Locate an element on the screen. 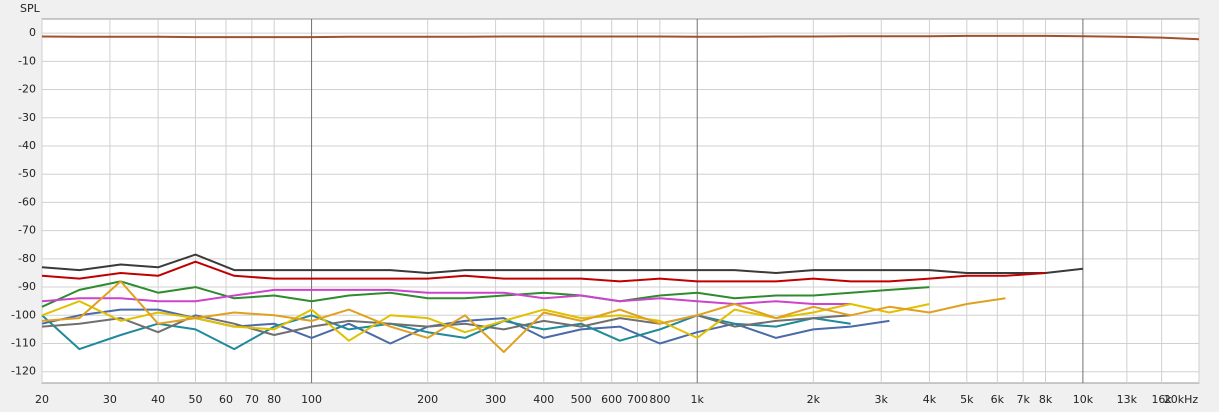 This screenshot has height=412, width=1219. y-tick-label: 0 is located at coordinates (32, 32).